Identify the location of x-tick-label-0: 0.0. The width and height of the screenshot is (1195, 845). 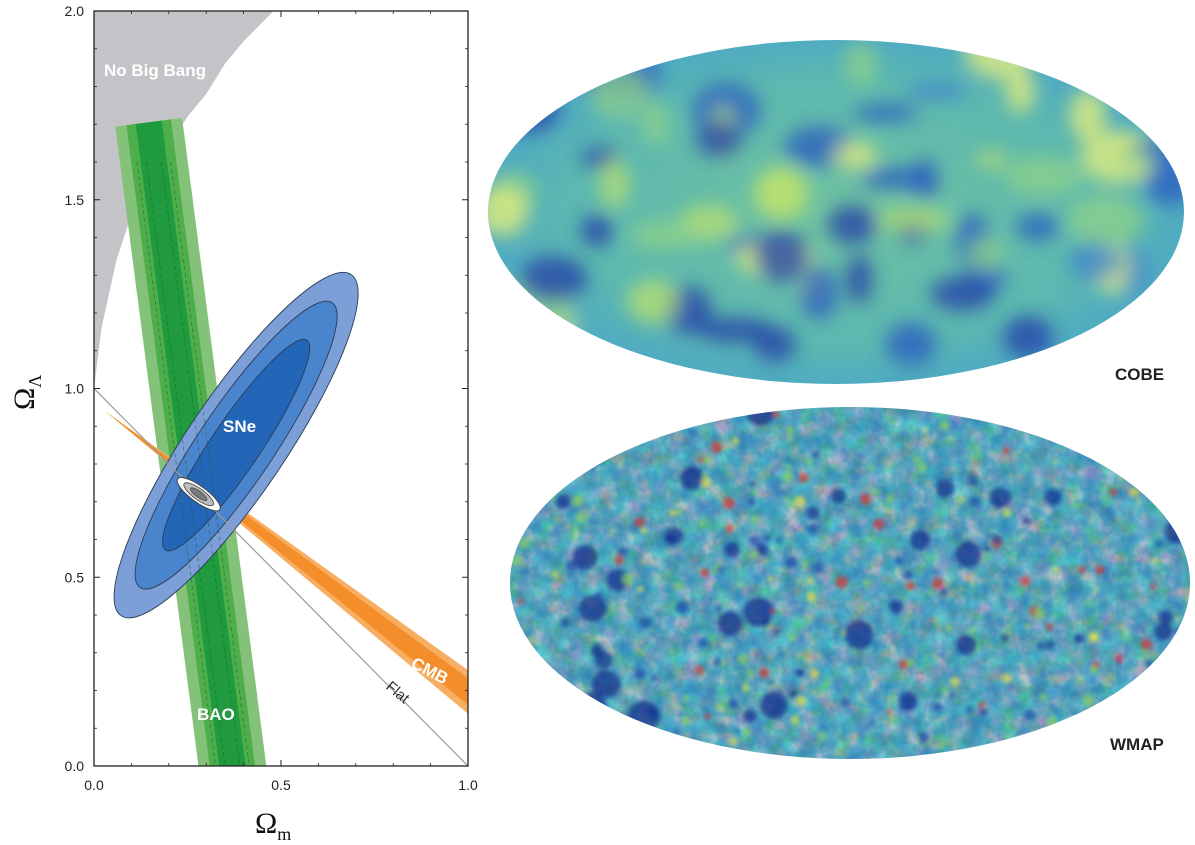
(94, 785).